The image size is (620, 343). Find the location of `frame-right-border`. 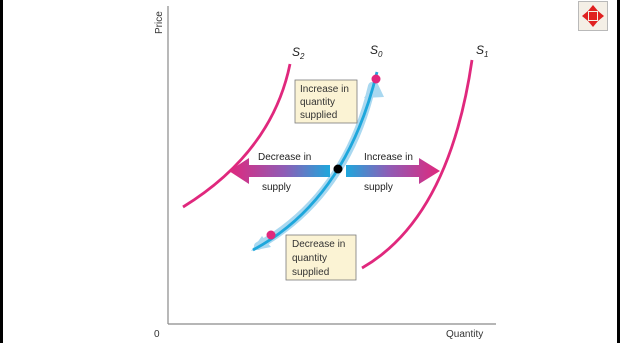

frame-right-border is located at coordinates (618, 171).